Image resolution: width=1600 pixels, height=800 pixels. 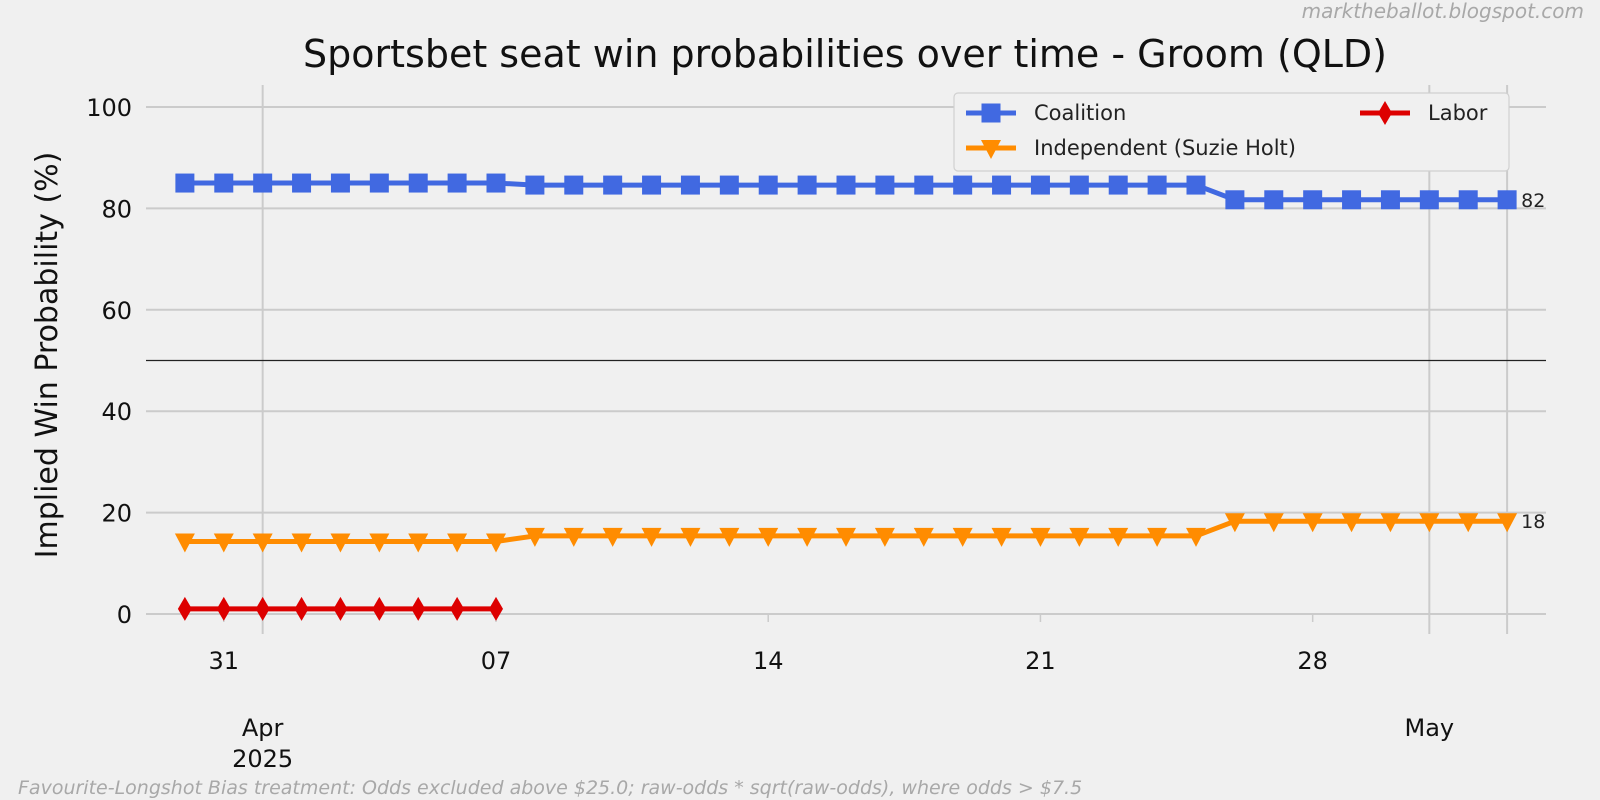 I want to click on legend-label-independent-suzie-holt: Independent (Suzie Holt), so click(x=1165, y=148).